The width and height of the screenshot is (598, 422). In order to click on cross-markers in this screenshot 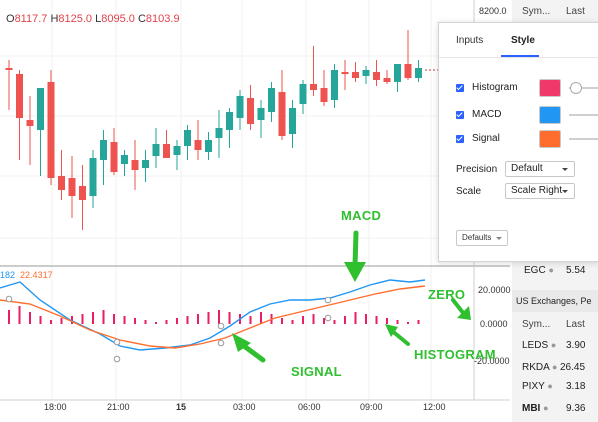, I will do `click(168, 329)`.